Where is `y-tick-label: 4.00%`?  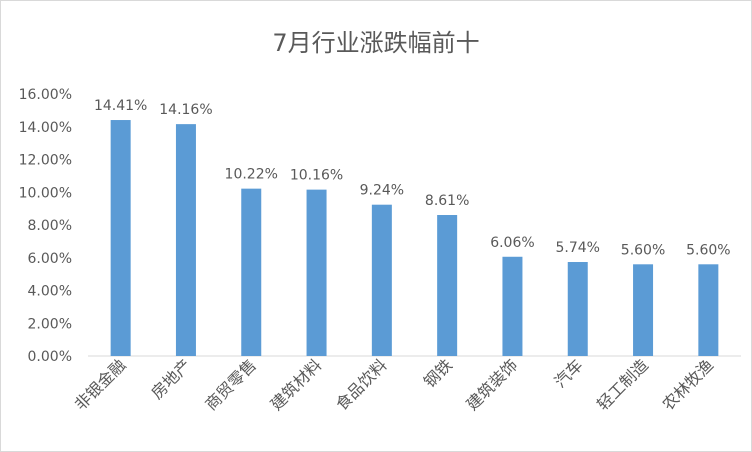
y-tick-label: 4.00% is located at coordinates (50, 292).